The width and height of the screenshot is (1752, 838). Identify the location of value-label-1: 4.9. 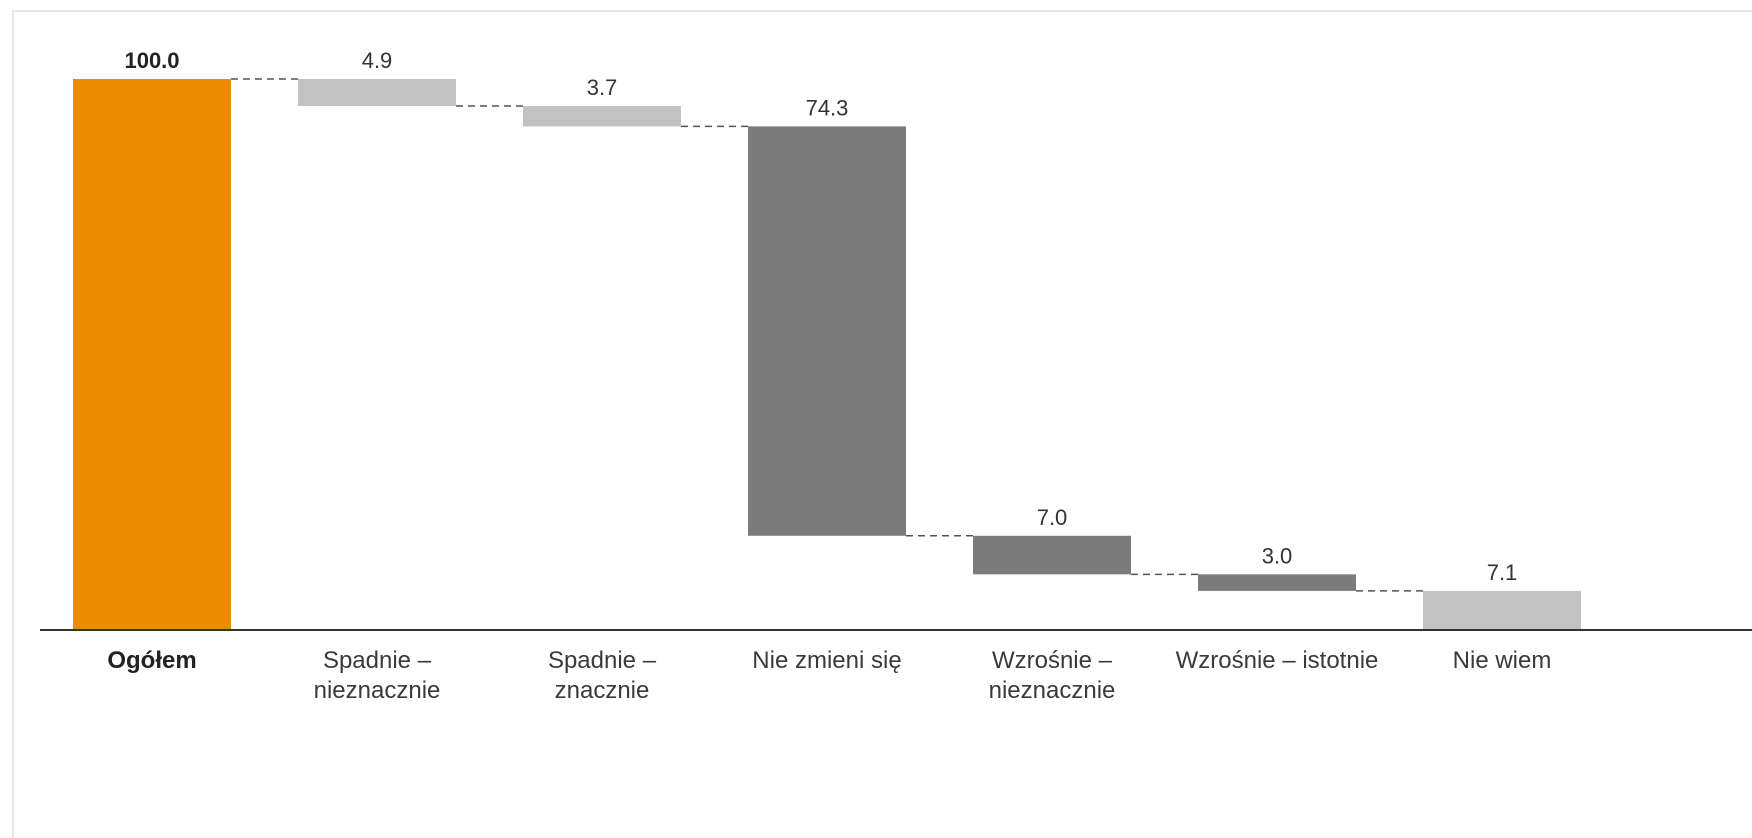
(377, 60).